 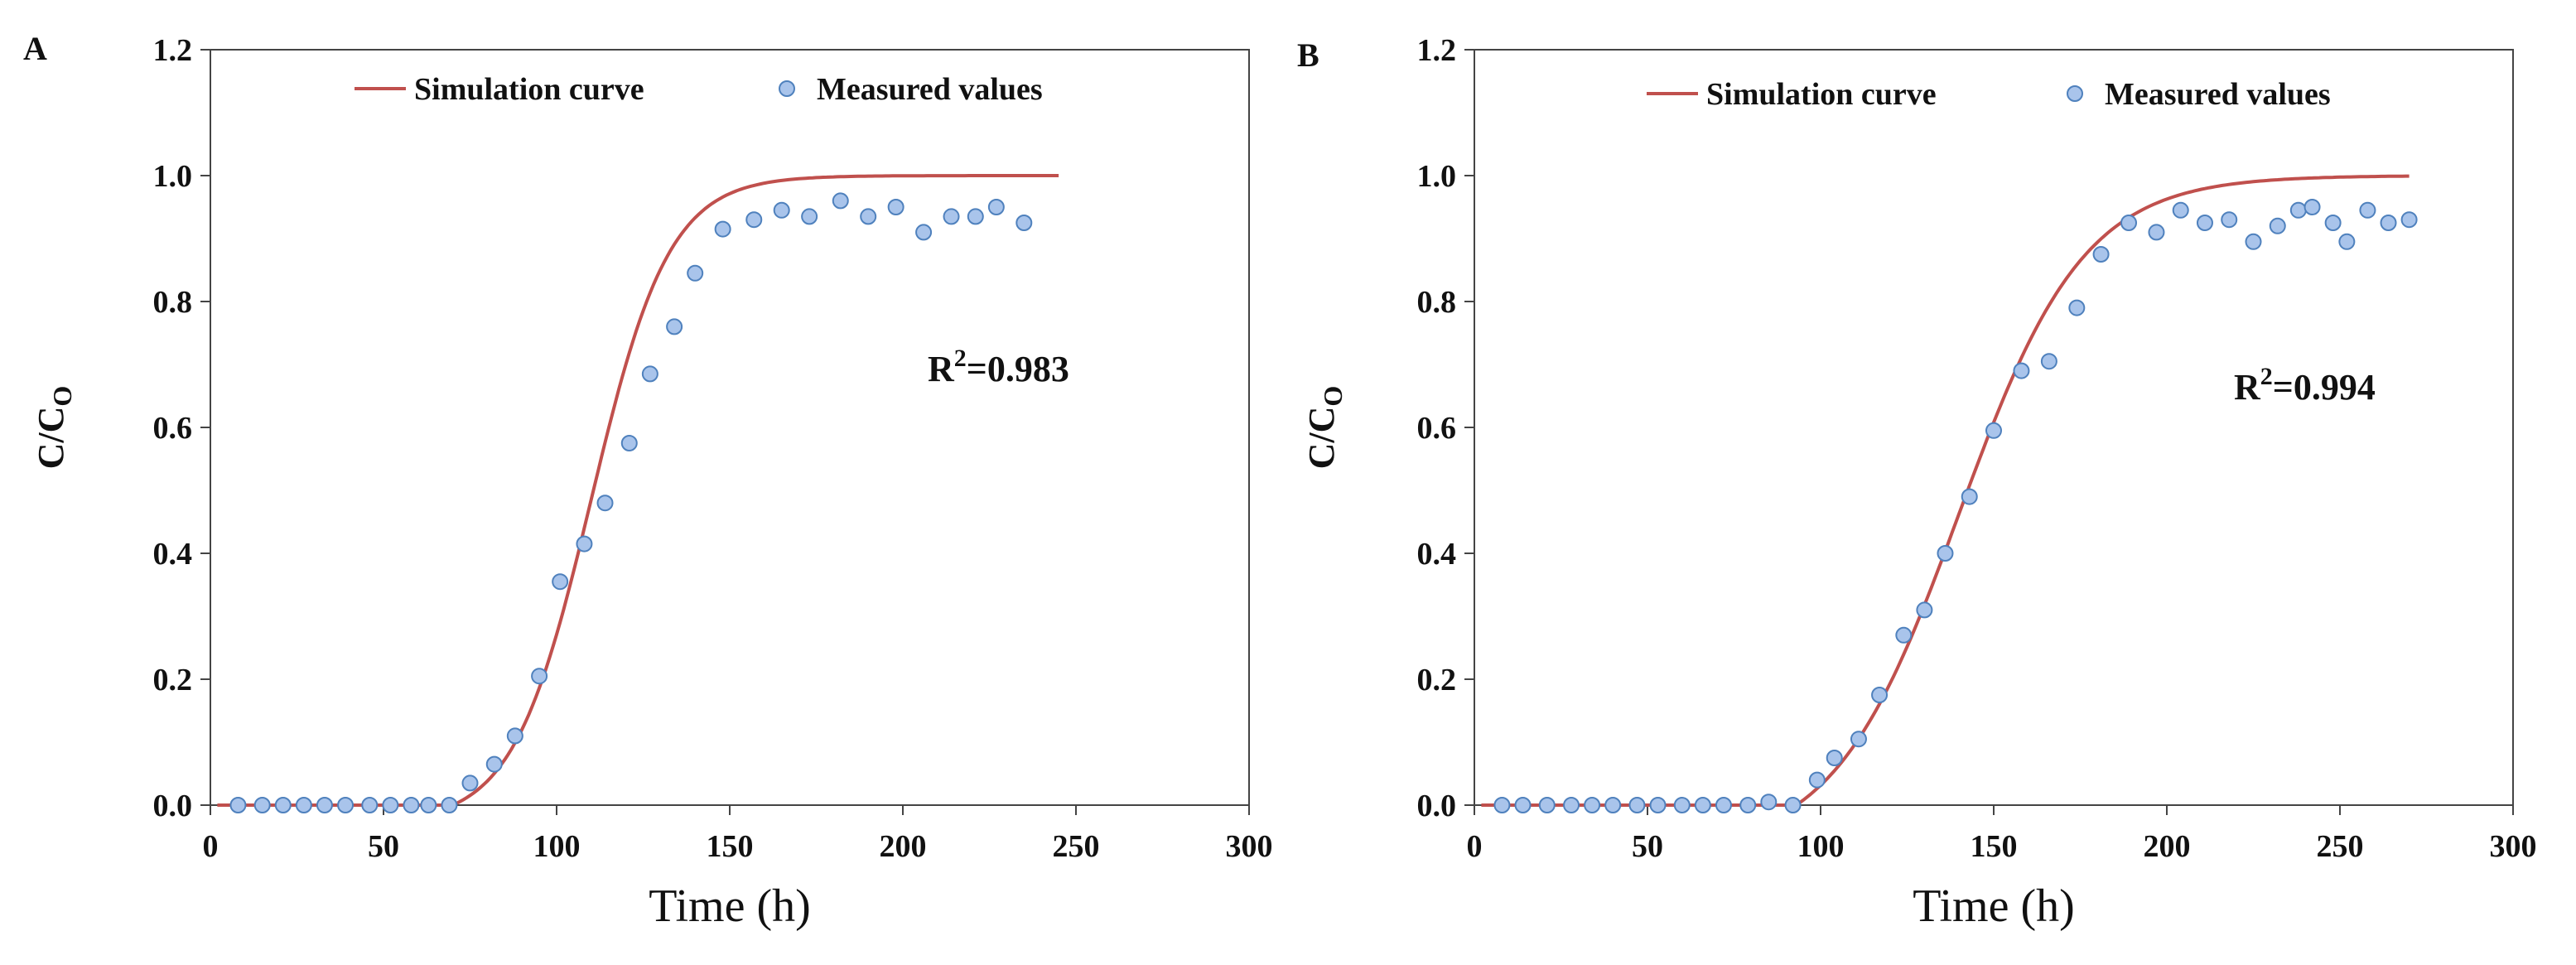 I want to click on x-tick-label: 200, so click(x=2168, y=846).